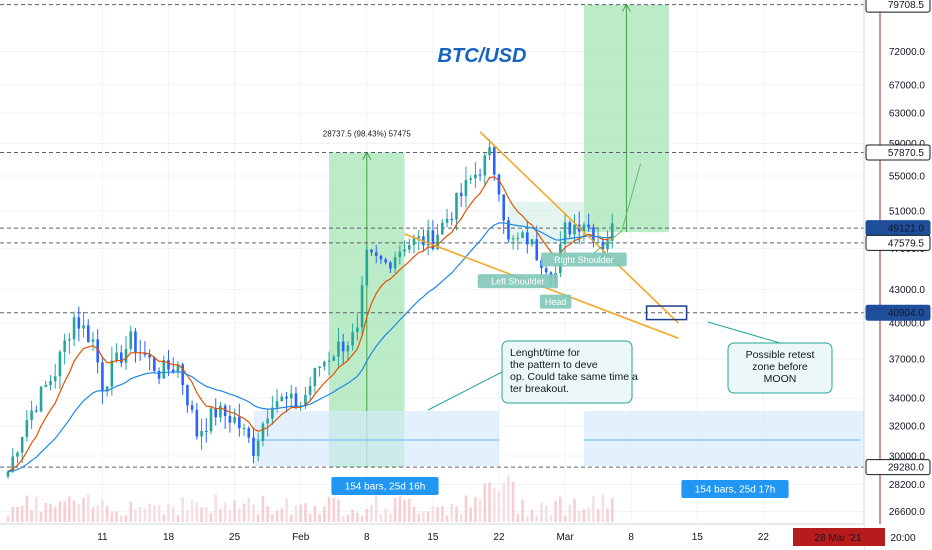  What do you see at coordinates (584, 260) in the screenshot?
I see `right-shoulder-label: Right Shoulder` at bounding box center [584, 260].